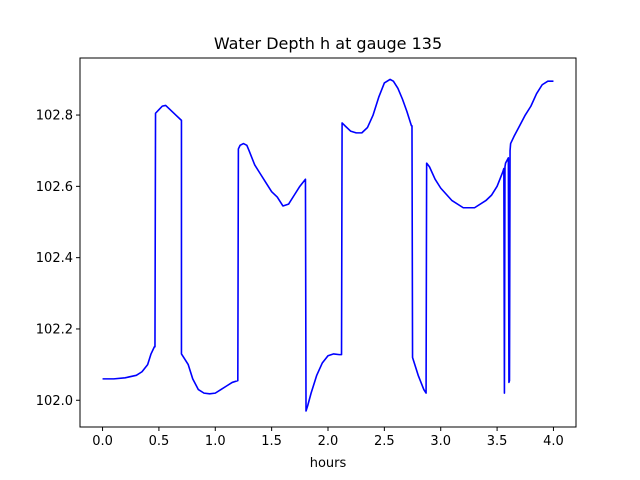  Describe the element at coordinates (54, 401) in the screenshot. I see `y-tick-label: 102.0` at that location.